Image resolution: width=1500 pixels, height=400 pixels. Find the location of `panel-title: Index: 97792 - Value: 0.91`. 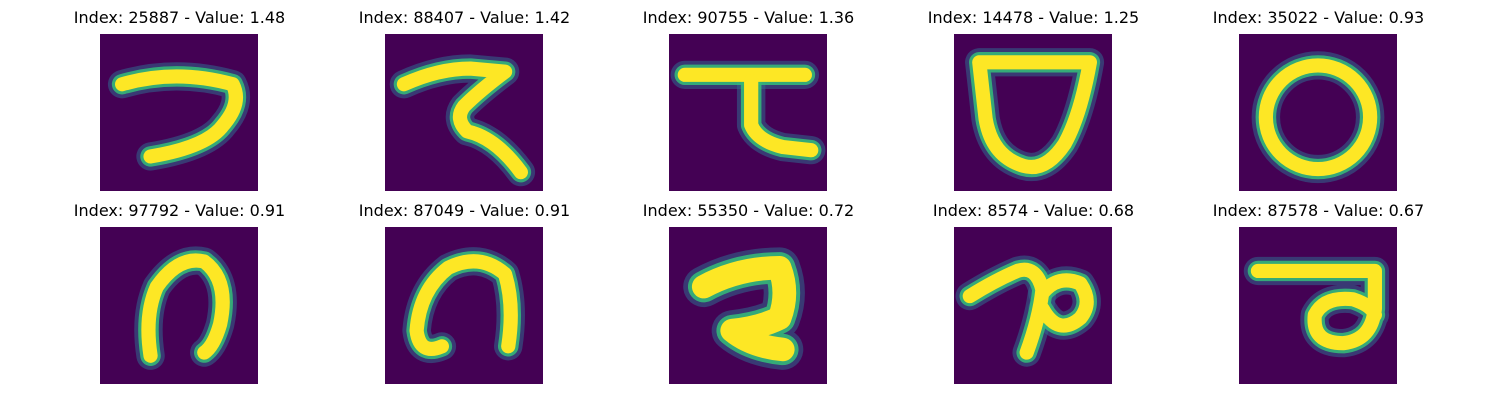

panel-title: Index: 97792 - Value: 0.91 is located at coordinates (179, 210).